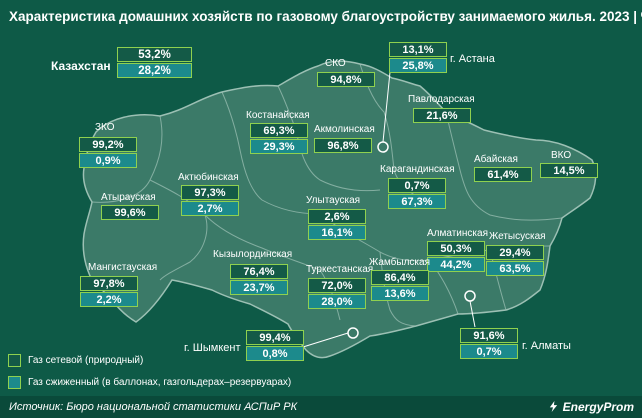  I want to click on region-ulytau: 2,6% 16,1%, so click(337, 224).